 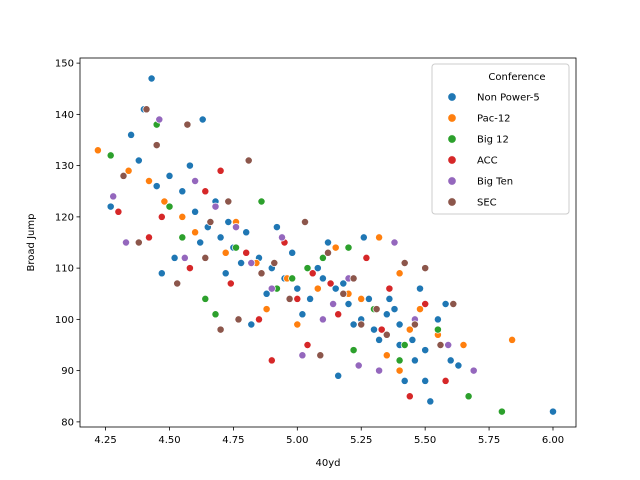 What do you see at coordinates (361, 440) in the screenshot?
I see `x-tick-label: 5.25` at bounding box center [361, 440].